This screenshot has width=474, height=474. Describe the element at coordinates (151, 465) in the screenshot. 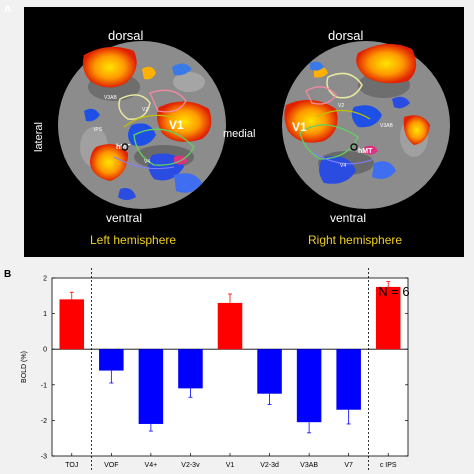

I see `x-tick-label-2: V4+` at that location.